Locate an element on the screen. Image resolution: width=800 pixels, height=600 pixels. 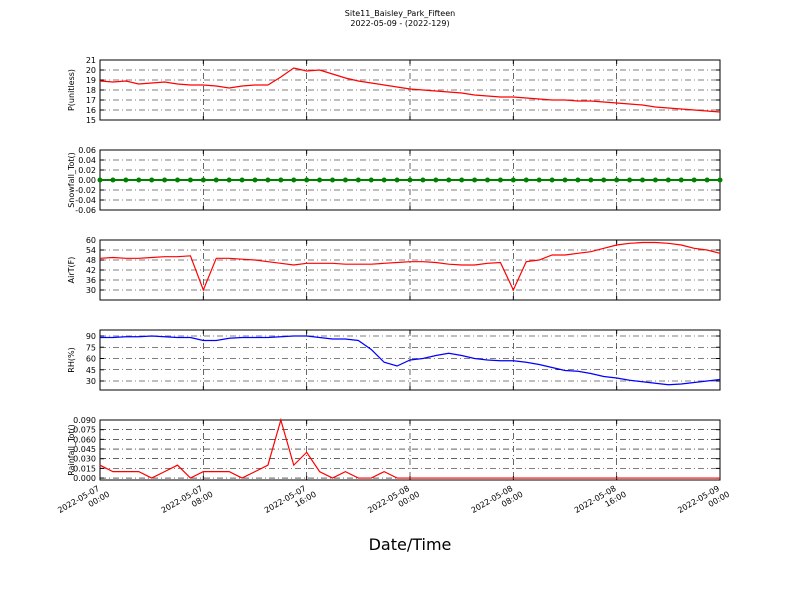
figure-title: Site11_Baisley_Park_Fifteen is located at coordinates (400, 13).